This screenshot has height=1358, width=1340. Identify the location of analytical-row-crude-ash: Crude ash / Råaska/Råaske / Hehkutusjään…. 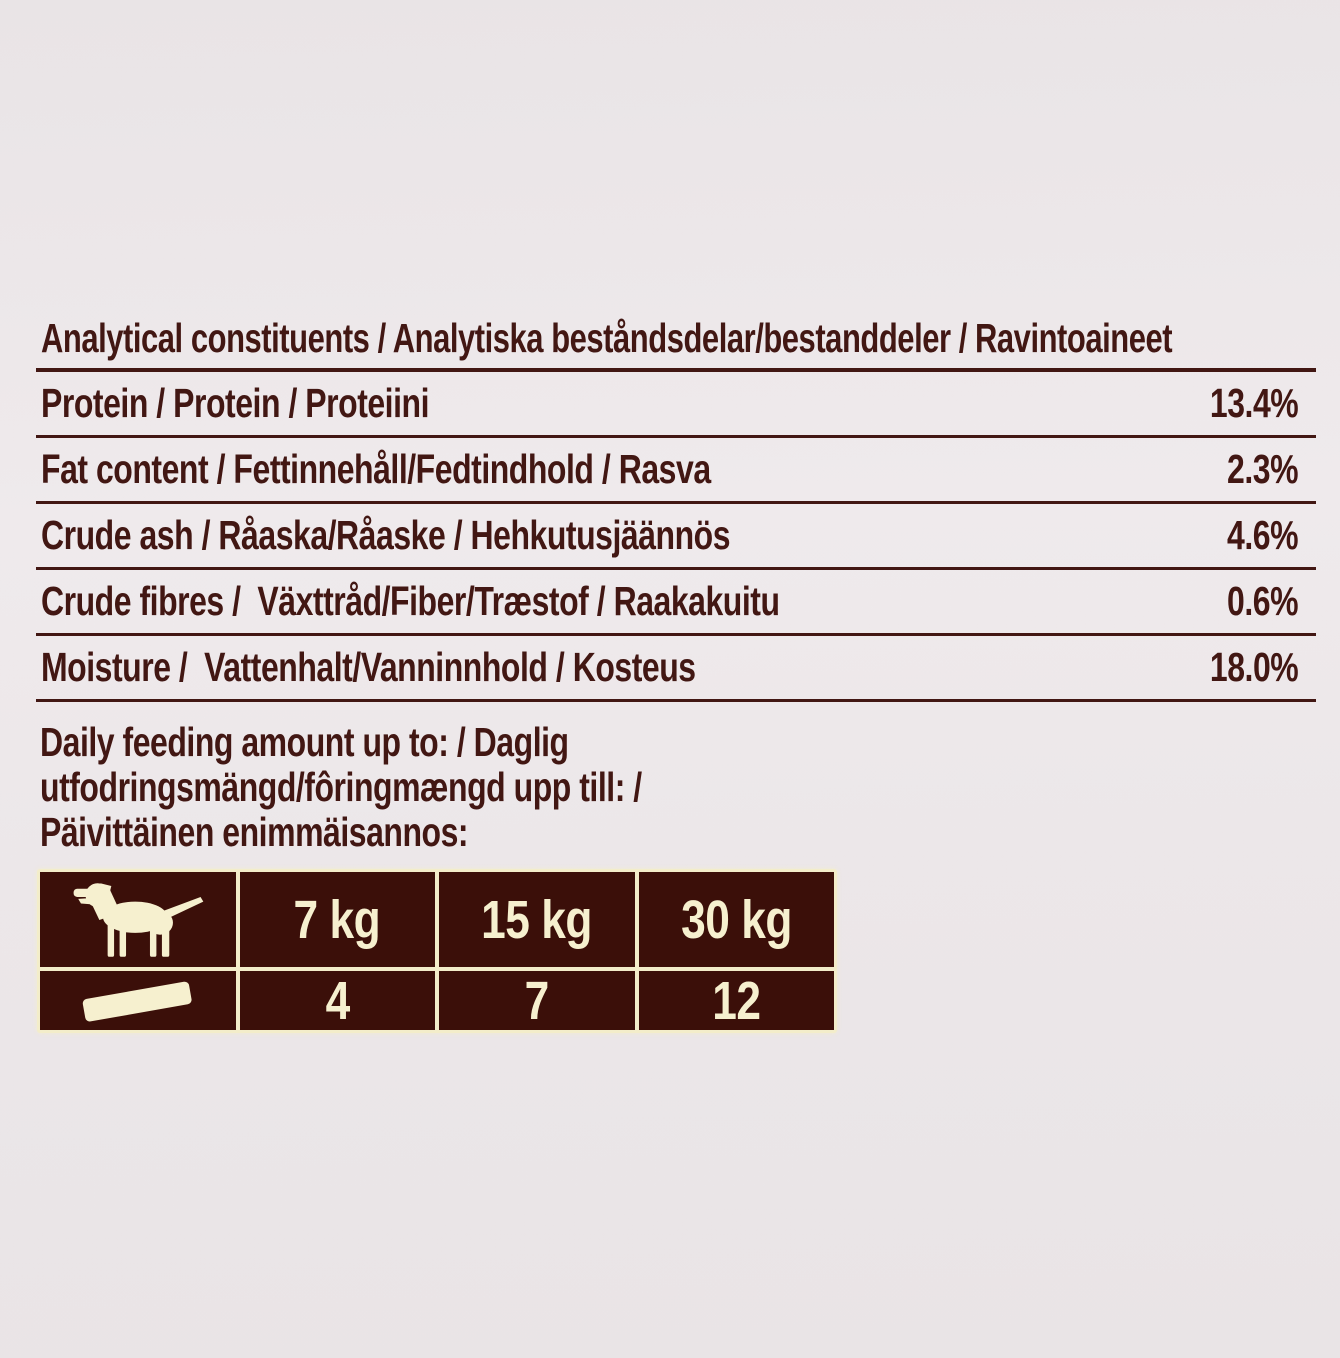
(676, 537).